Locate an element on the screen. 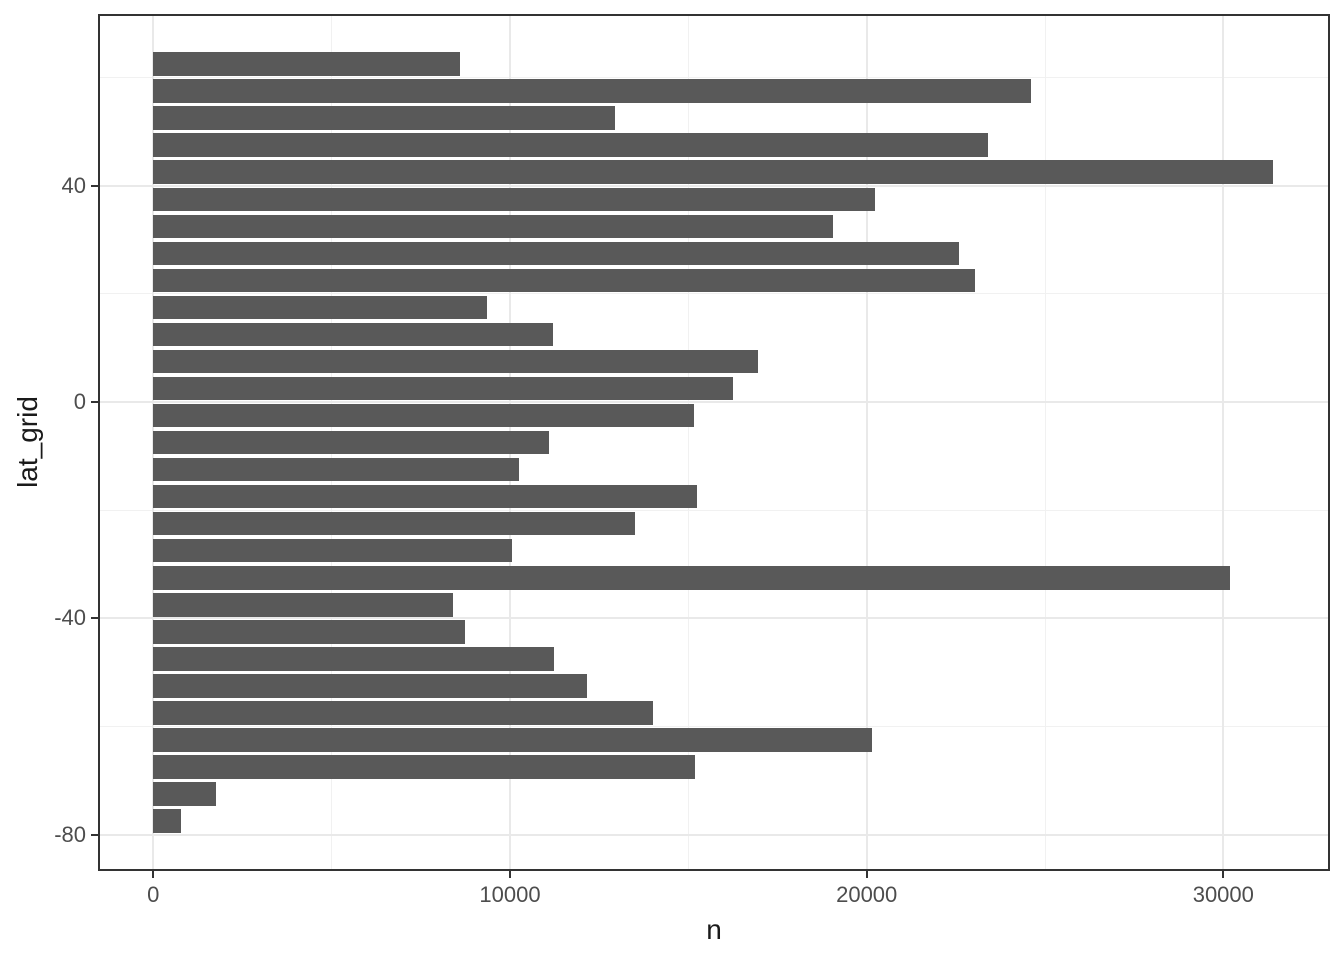  x-tick-label: 30000 is located at coordinates (1223, 894).